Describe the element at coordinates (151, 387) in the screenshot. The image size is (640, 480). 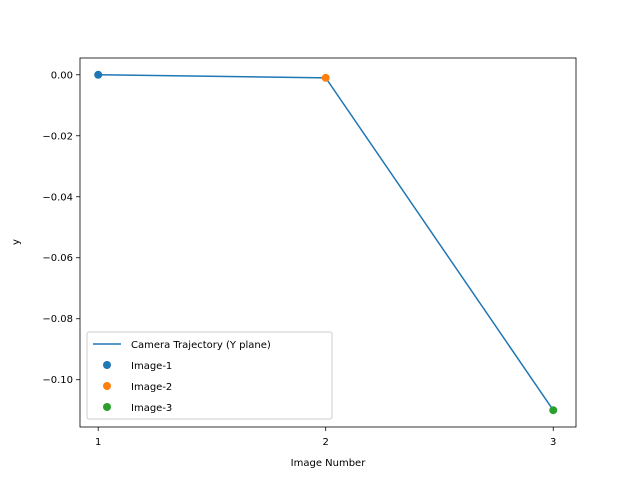
I see `legend-label: Image-2` at that location.